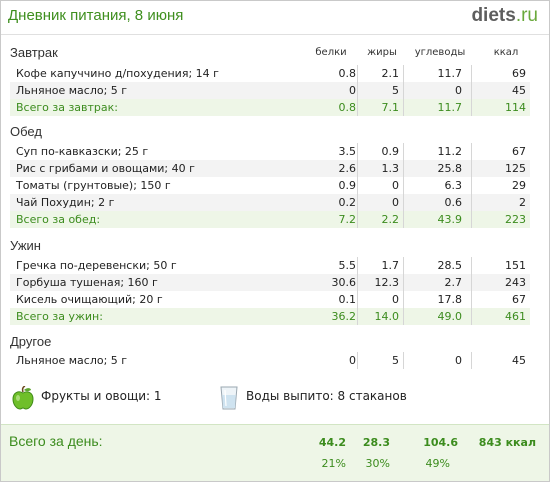  What do you see at coordinates (347, 202) in the screenshot?
I see `food-protein: 0.2` at bounding box center [347, 202].